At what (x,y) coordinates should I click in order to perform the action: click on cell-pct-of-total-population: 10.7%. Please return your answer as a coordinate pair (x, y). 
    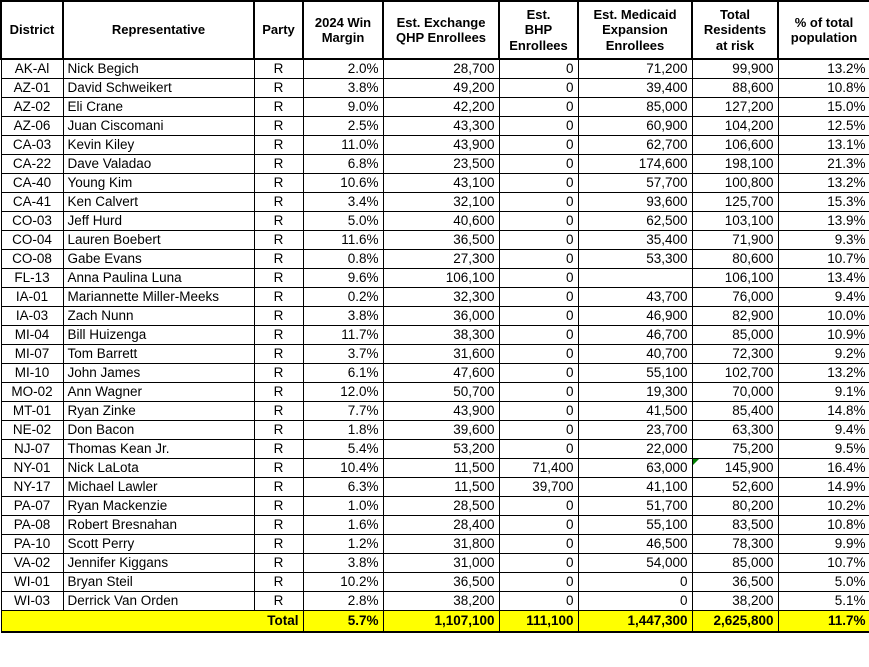
    Looking at the image, I should click on (823, 259).